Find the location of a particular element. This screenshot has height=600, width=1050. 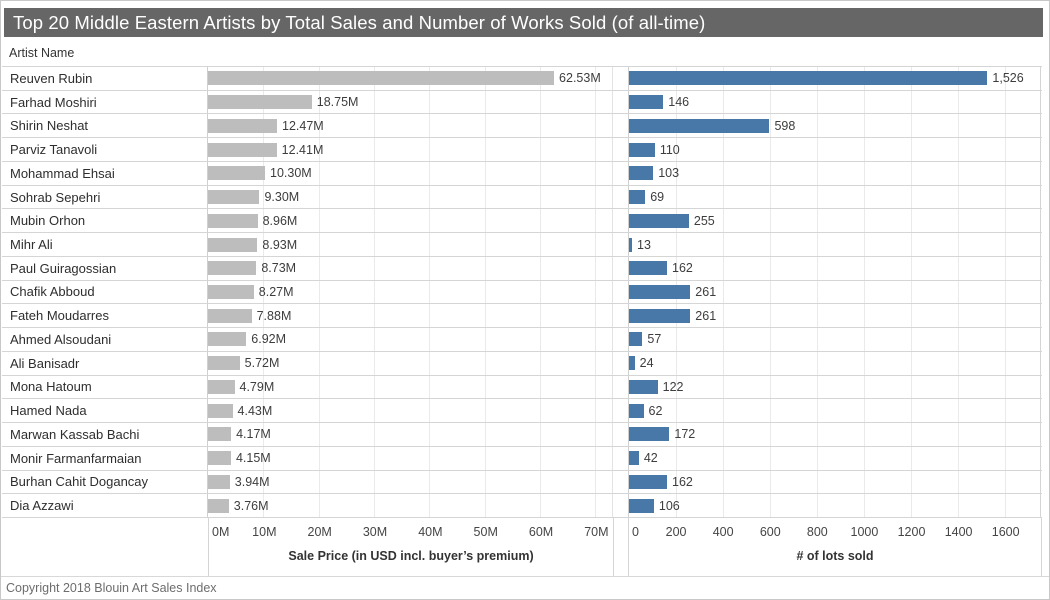

axis-tick-label: 40M is located at coordinates (430, 532).